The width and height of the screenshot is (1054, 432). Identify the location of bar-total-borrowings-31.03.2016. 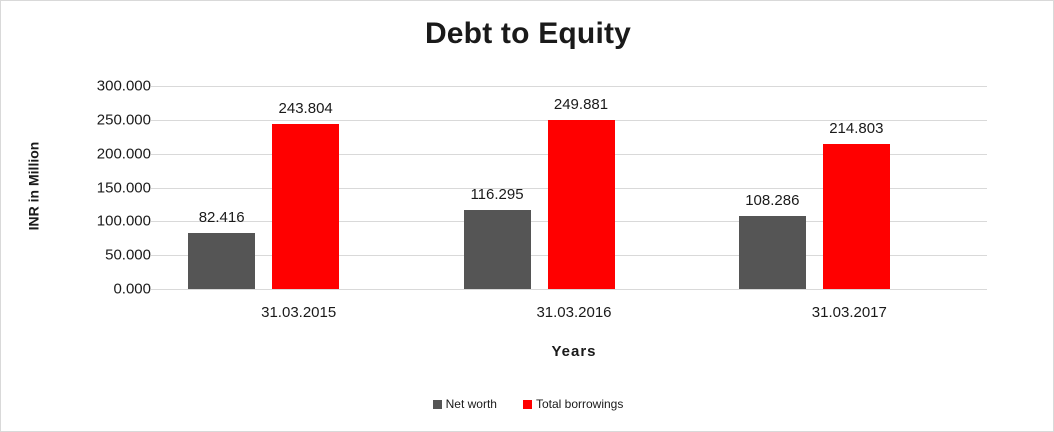
(581, 204).